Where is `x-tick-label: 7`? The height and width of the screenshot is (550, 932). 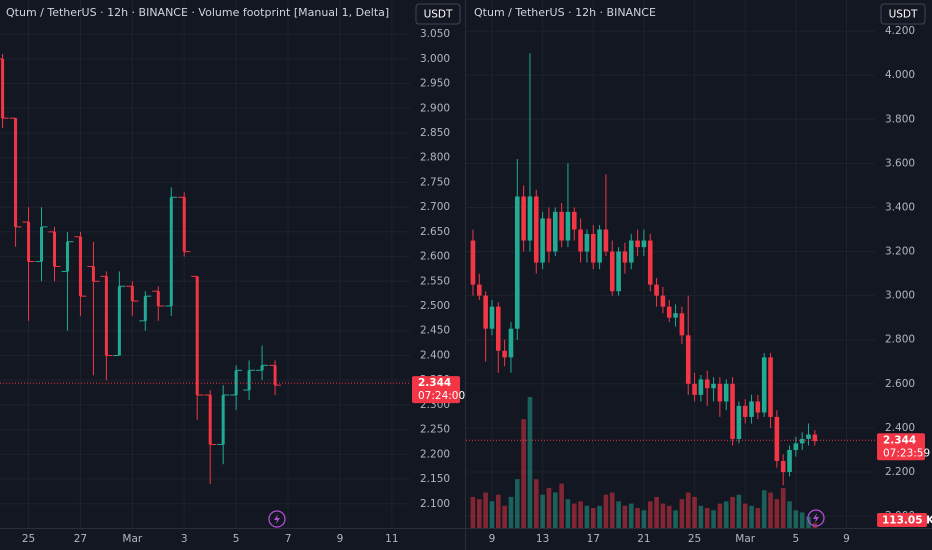 x-tick-label: 7 is located at coordinates (288, 539).